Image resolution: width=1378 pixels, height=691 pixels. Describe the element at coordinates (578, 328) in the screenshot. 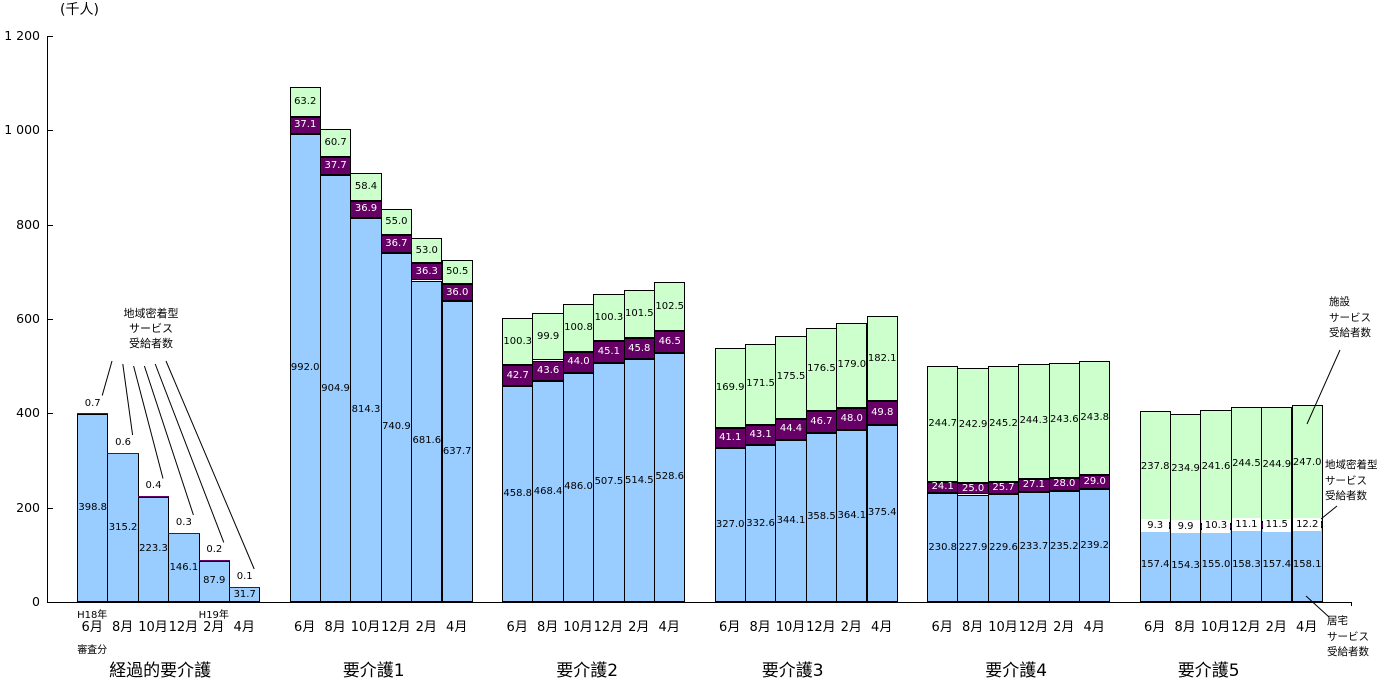

I see `bar-value-facility: 100.8` at that location.